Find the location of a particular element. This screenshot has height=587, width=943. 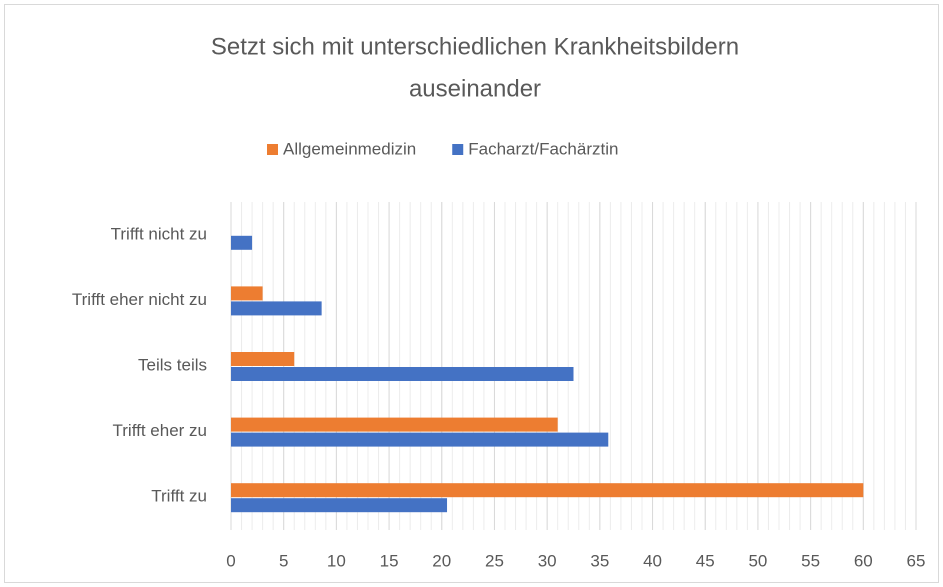

x-tick-label: 25 is located at coordinates (494, 560).